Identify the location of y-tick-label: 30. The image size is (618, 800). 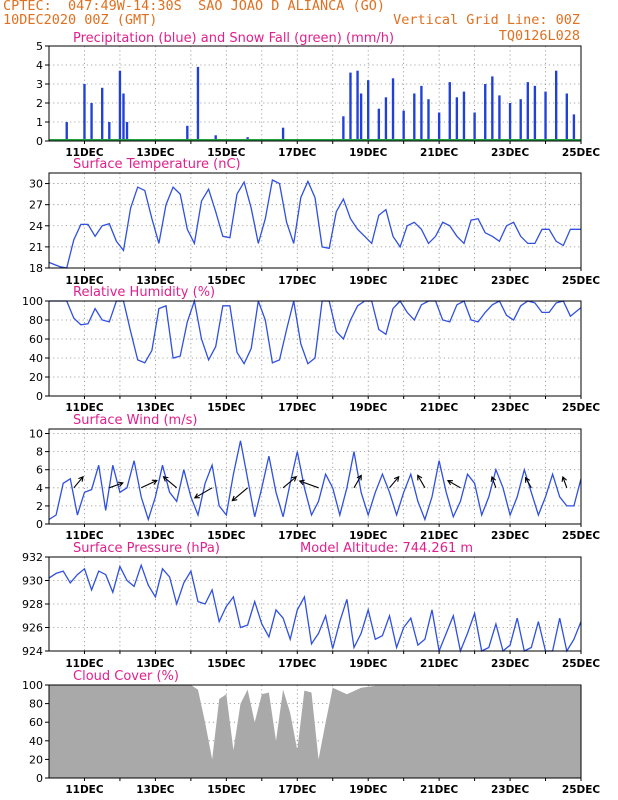
(36, 184).